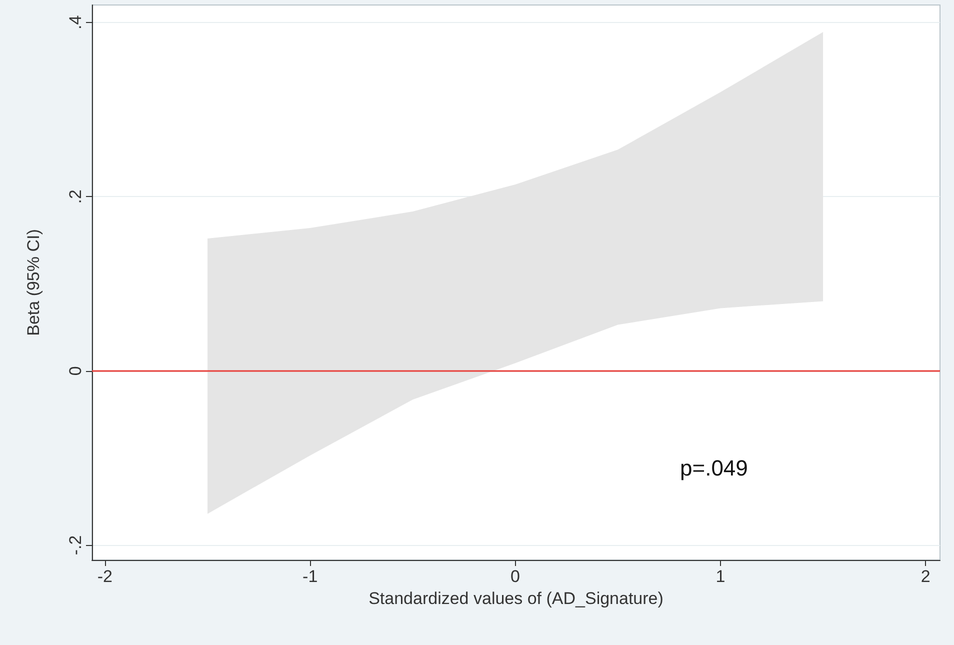 Image resolution: width=954 pixels, height=645 pixels. I want to click on x-tick-label: 0, so click(515, 576).